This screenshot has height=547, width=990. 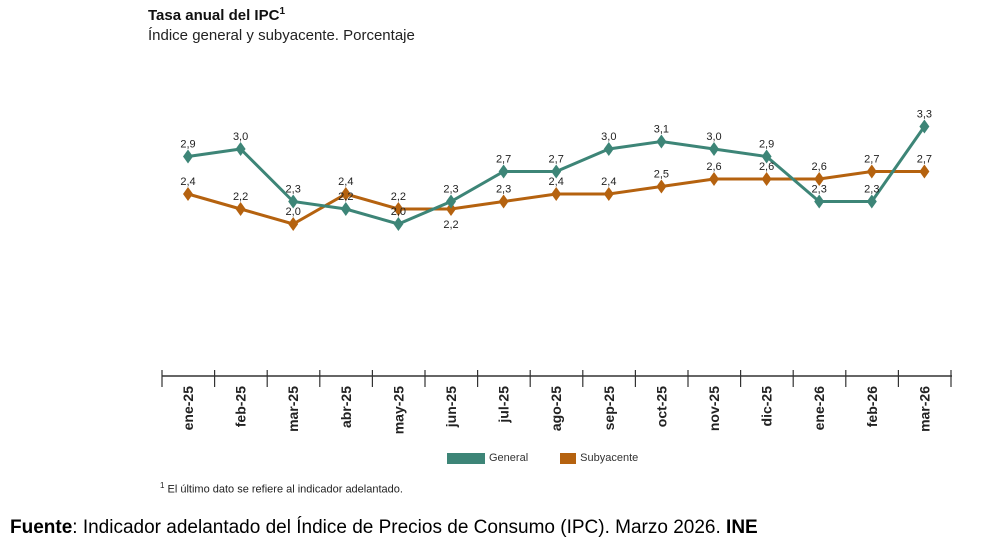 What do you see at coordinates (281, 35) in the screenshot?
I see `chart-subtitle: Índice general y subyacente. Porcentaje` at bounding box center [281, 35].